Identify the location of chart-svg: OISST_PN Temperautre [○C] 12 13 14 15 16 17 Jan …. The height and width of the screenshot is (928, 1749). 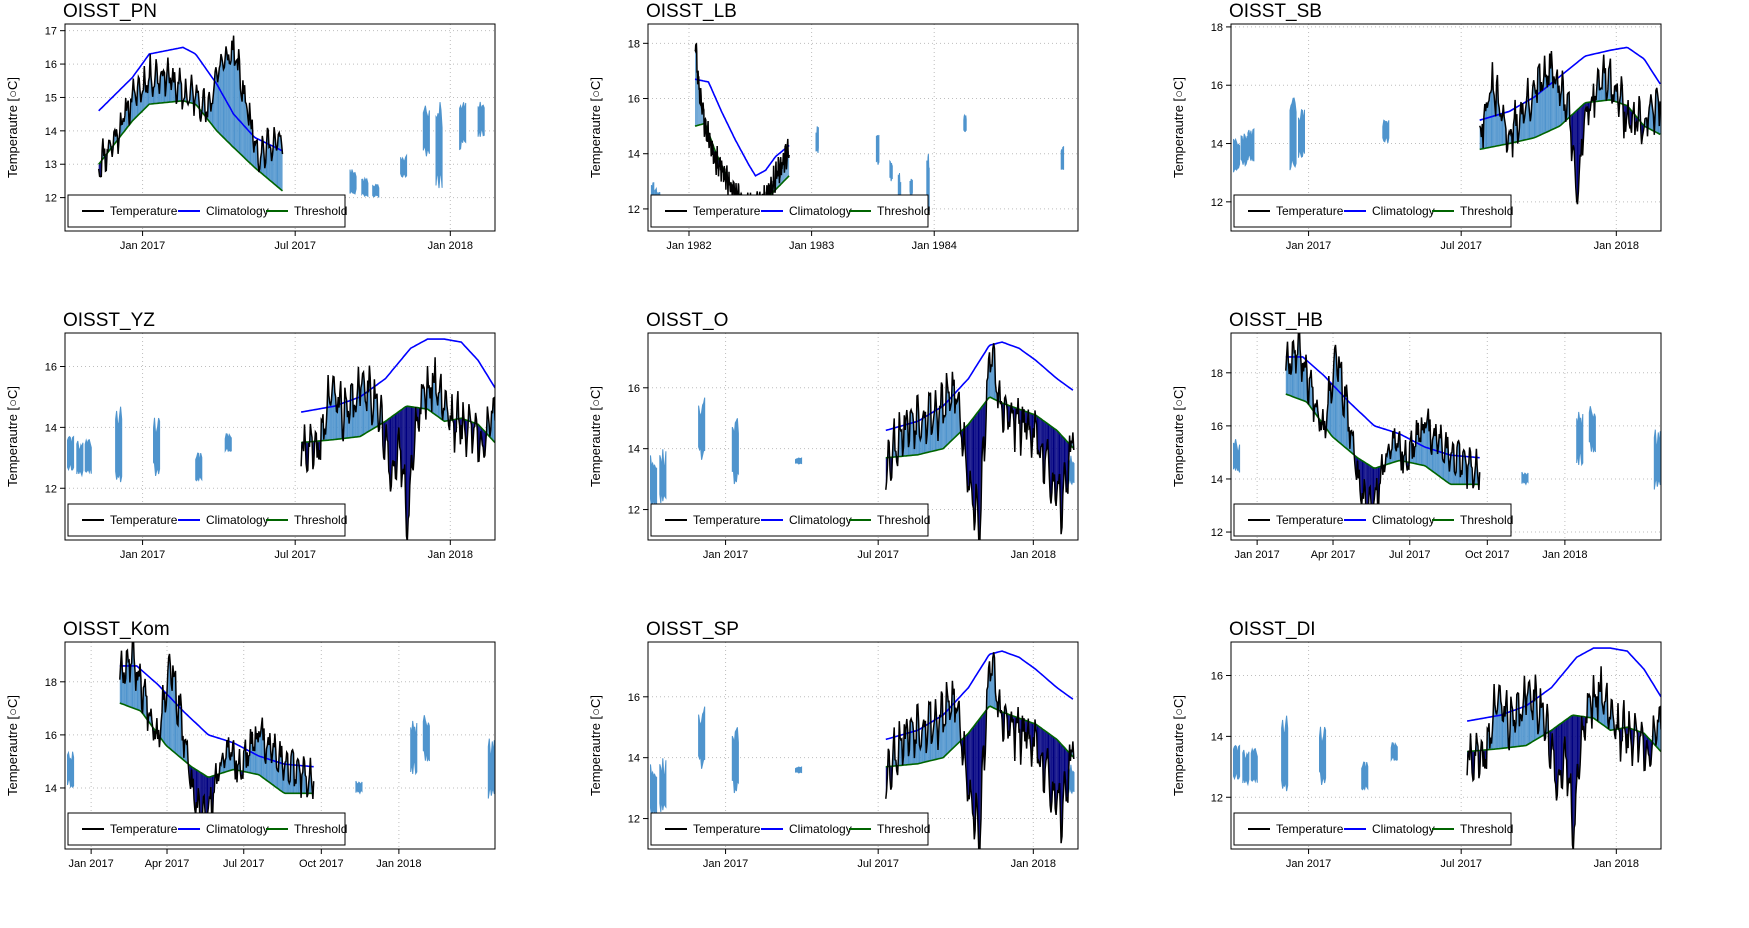
(250, 126).